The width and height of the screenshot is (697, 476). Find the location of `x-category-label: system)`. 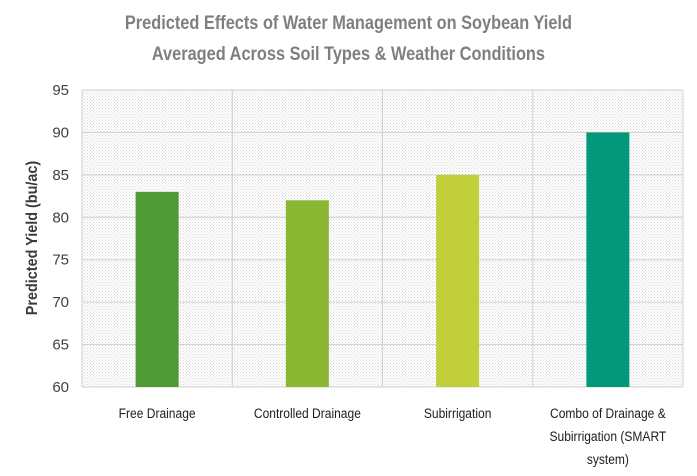

x-category-label: system) is located at coordinates (608, 459).